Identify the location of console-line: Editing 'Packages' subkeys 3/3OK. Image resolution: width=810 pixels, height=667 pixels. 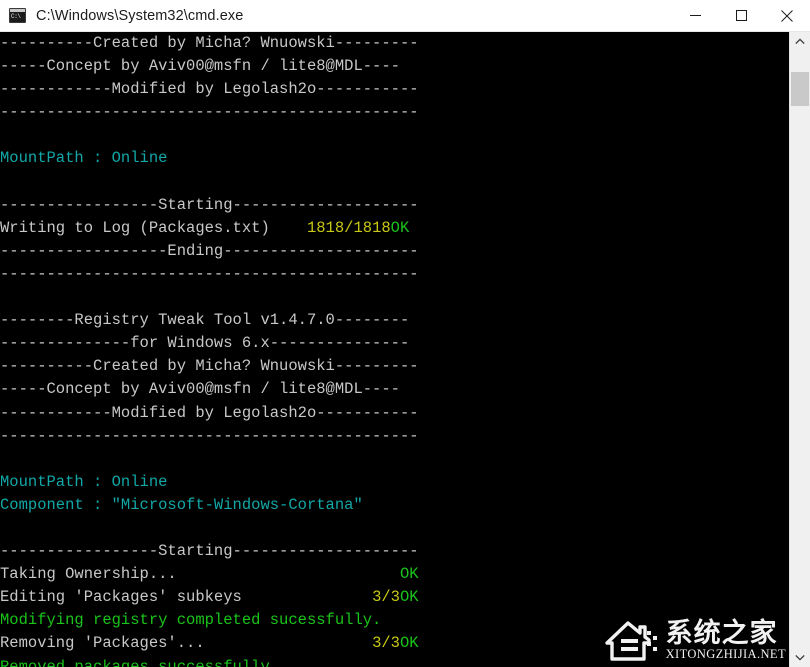
(394, 597).